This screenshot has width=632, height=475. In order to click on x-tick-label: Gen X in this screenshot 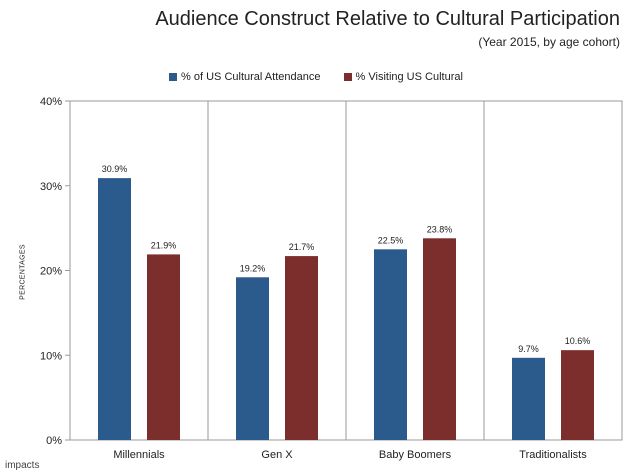, I will do `click(277, 455)`.